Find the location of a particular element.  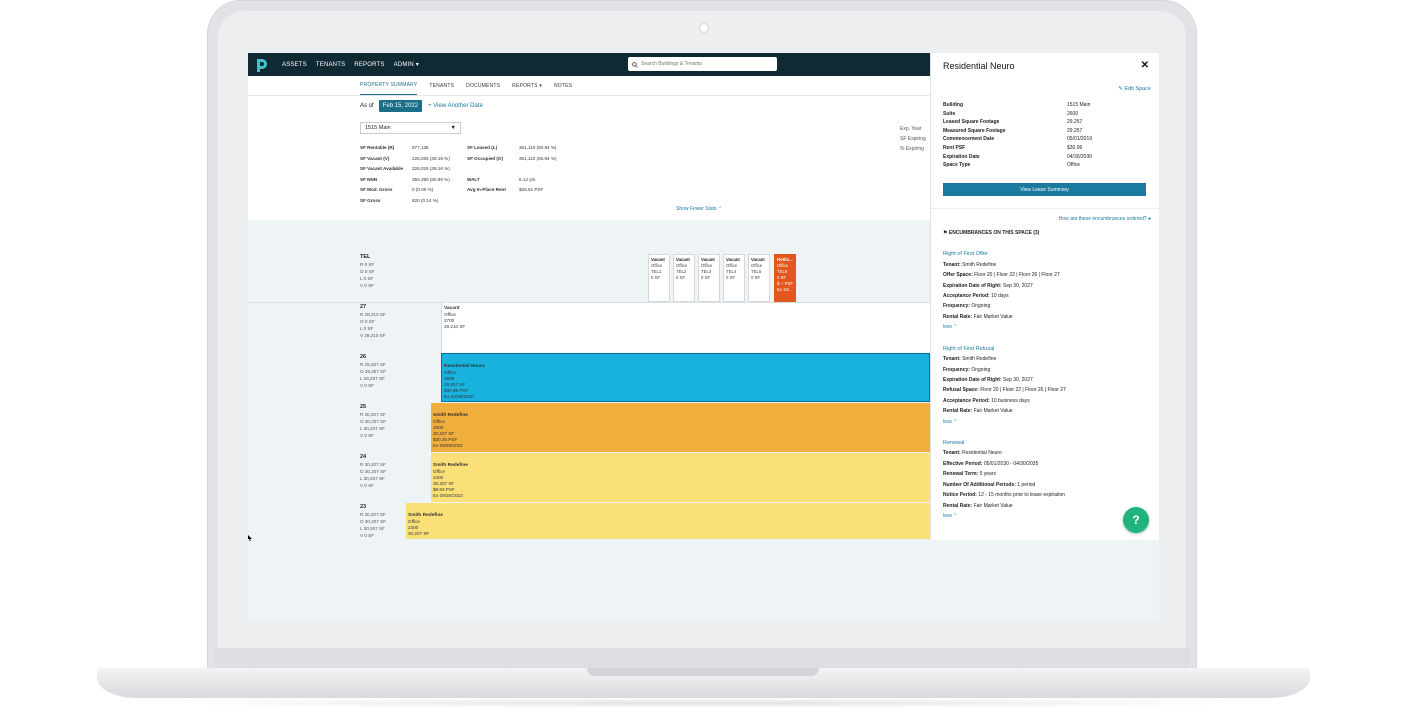

nav-assets: ASSETS is located at coordinates (294, 64).